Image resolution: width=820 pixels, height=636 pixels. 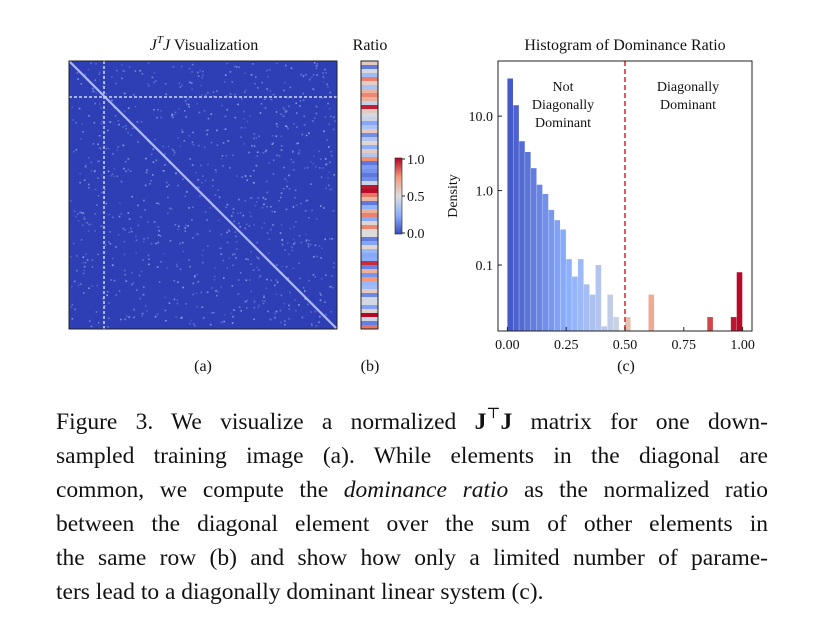 I want to click on panel-b: Ratio 1.0 0.5 0.0 (b), so click(x=389, y=206).